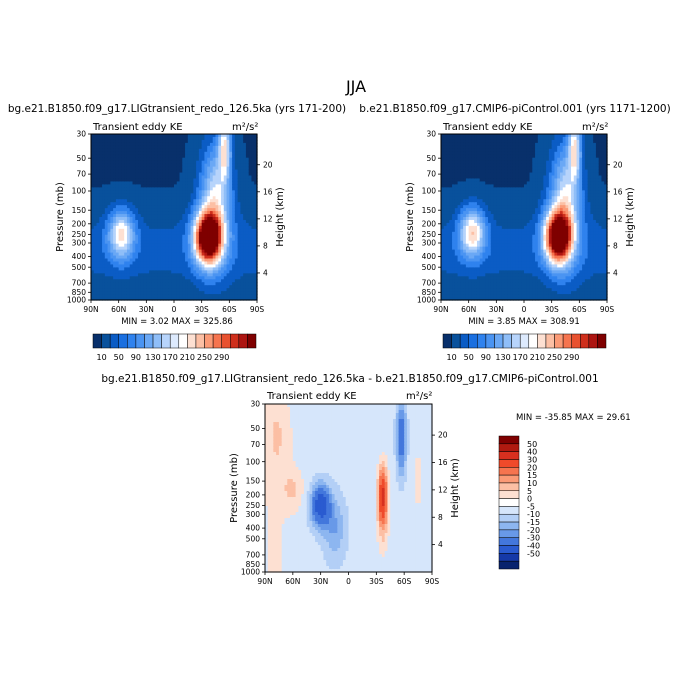 The image size is (700, 700). I want to click on y-tick-label: 100, so click(79, 191).